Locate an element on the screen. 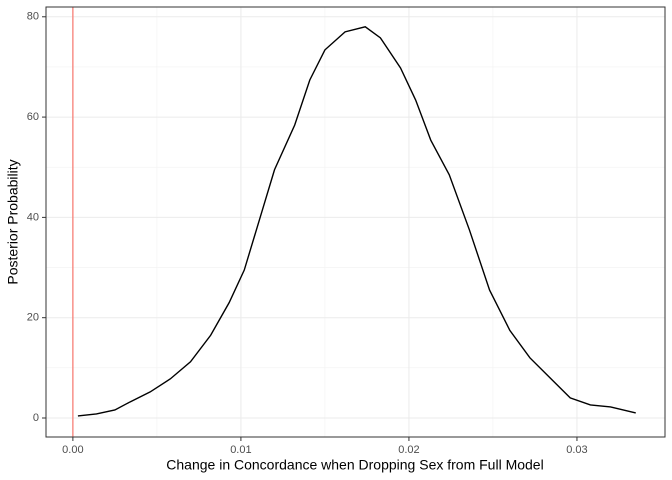 This screenshot has height=480, width=672. y-tick-label: 0 is located at coordinates (36, 418).